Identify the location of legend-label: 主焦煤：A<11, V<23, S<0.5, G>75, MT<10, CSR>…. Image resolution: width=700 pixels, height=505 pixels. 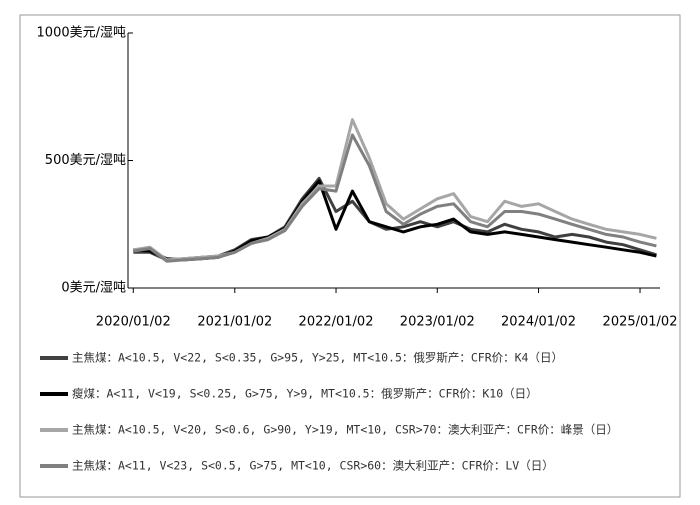
(313, 466).